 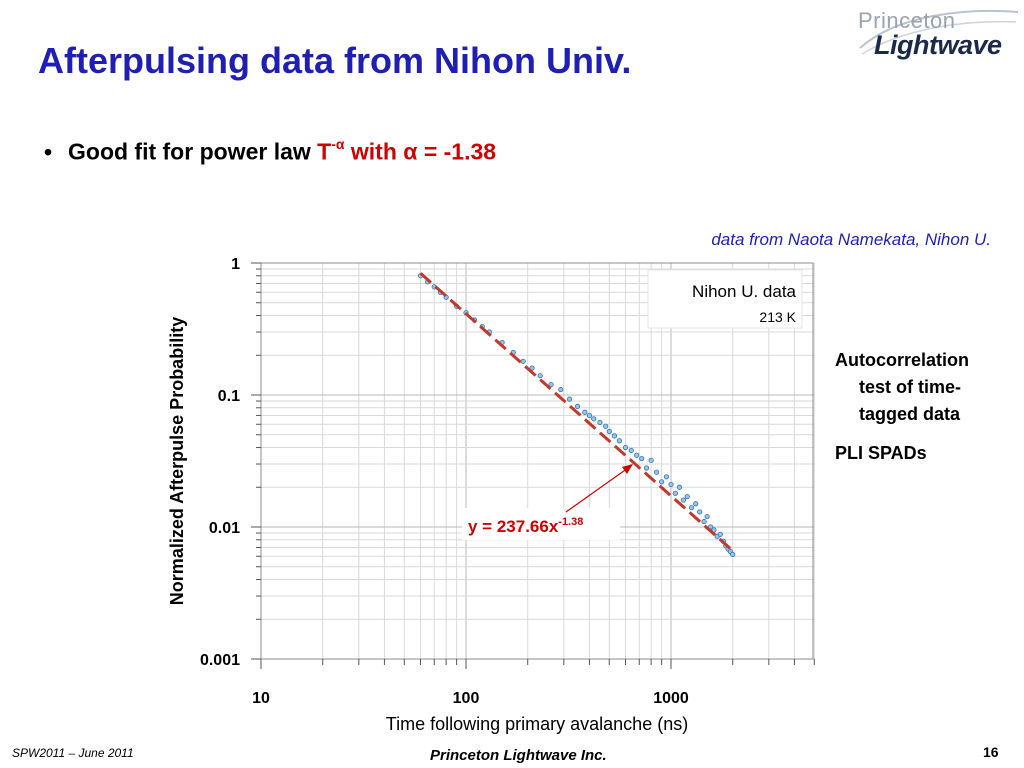 I want to click on y-tick-label-1: 1, so click(x=235, y=264).